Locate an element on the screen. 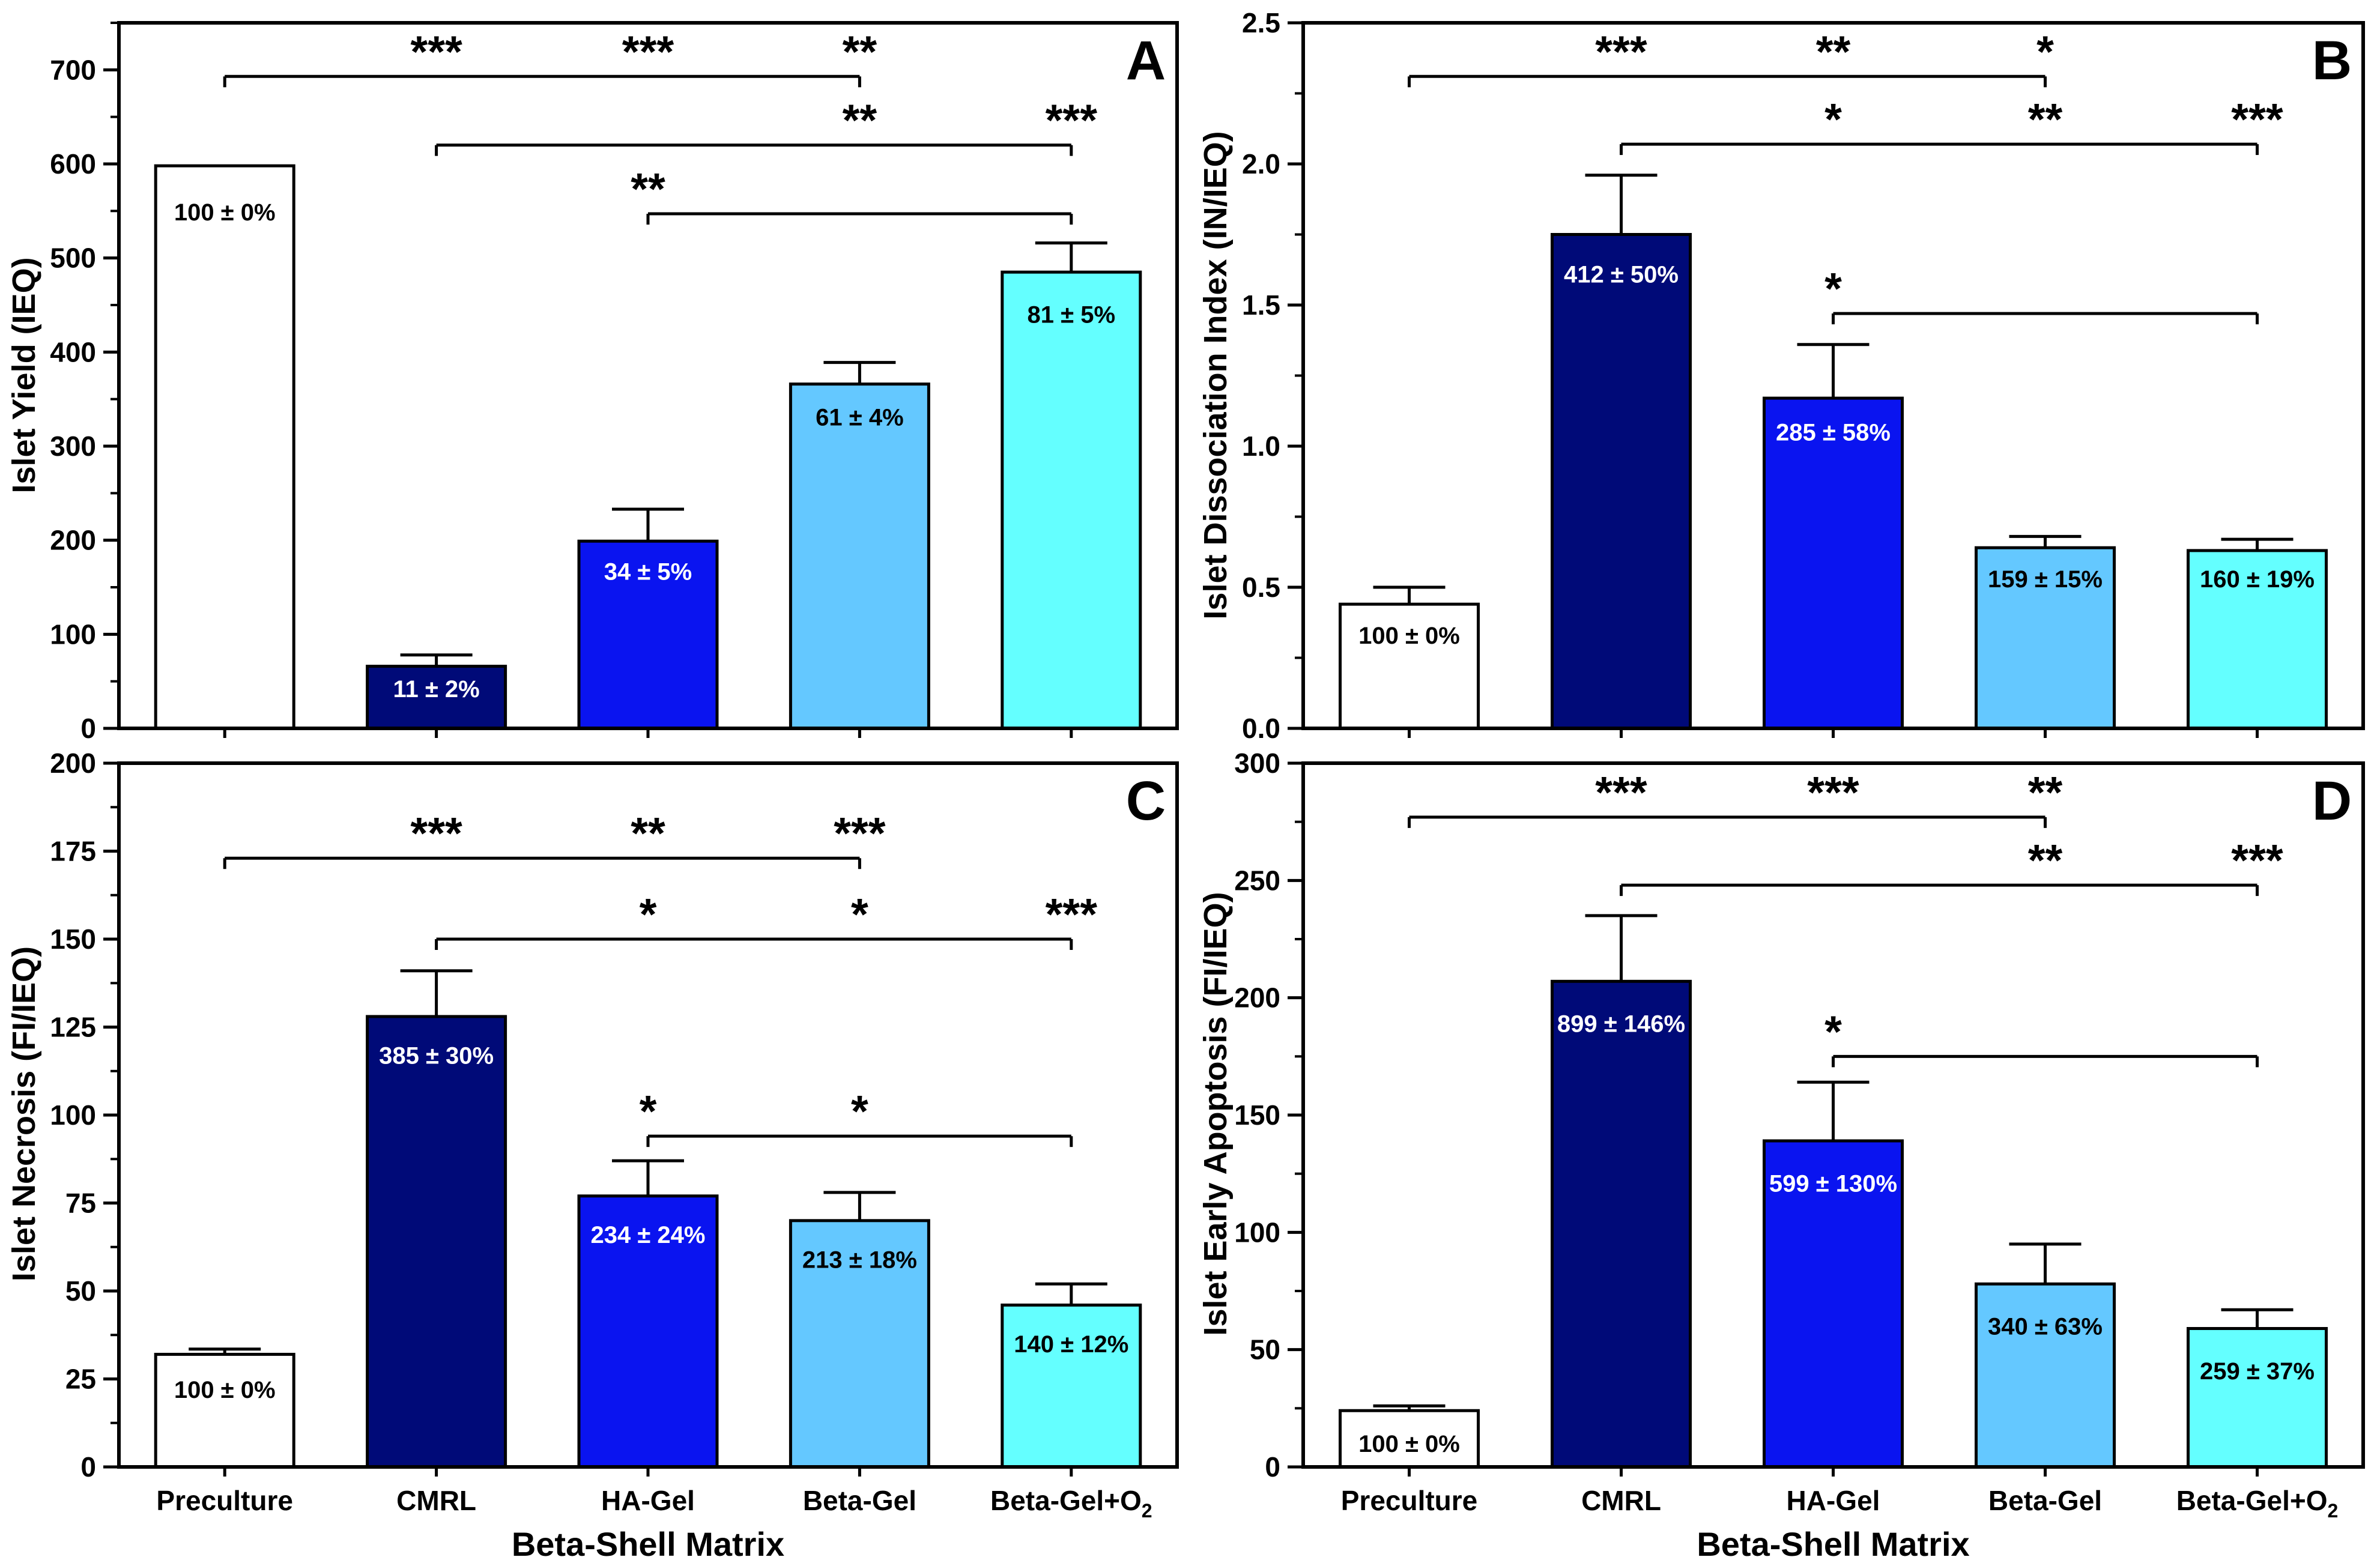 The height and width of the screenshot is (1566, 2380). y-axis-title: Islet Yield (IEQ) is located at coordinates (24, 375).